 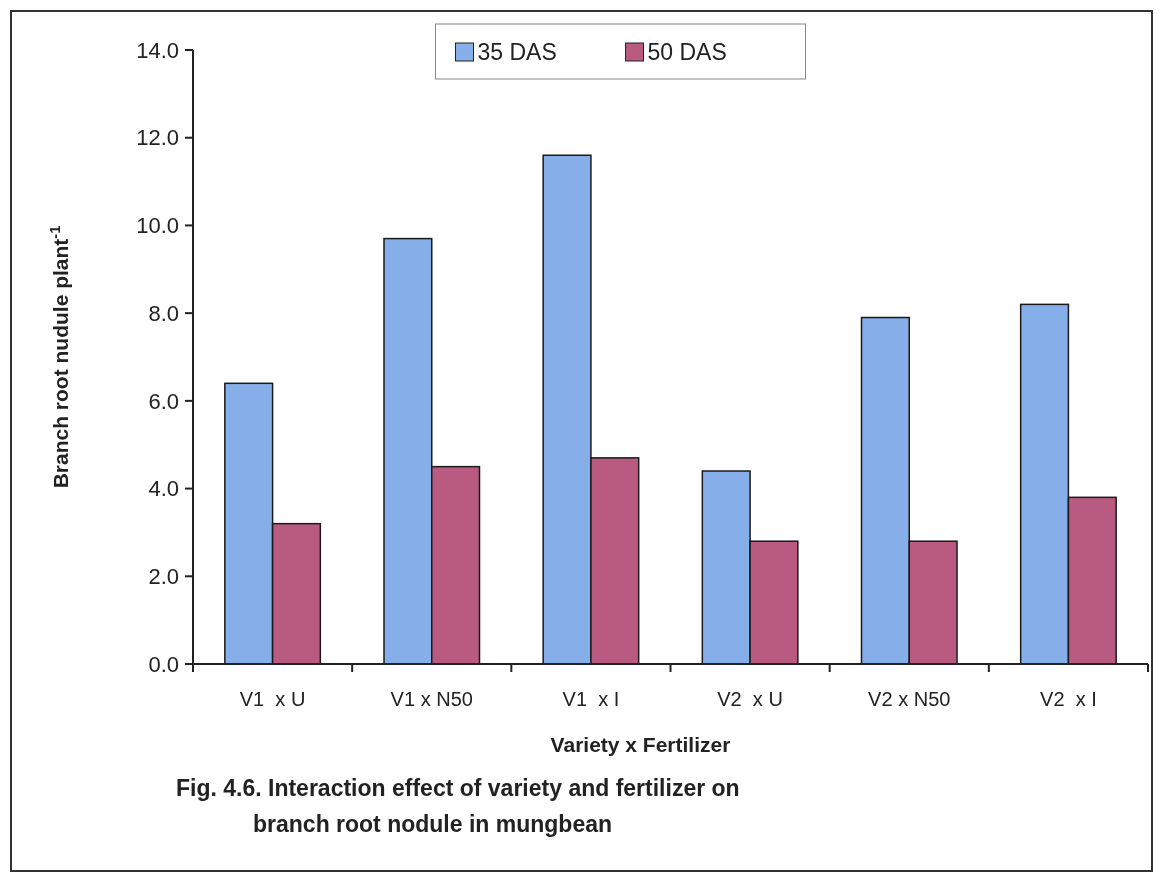 What do you see at coordinates (431, 699) in the screenshot?
I see `x-tick-label: V1 x N50` at bounding box center [431, 699].